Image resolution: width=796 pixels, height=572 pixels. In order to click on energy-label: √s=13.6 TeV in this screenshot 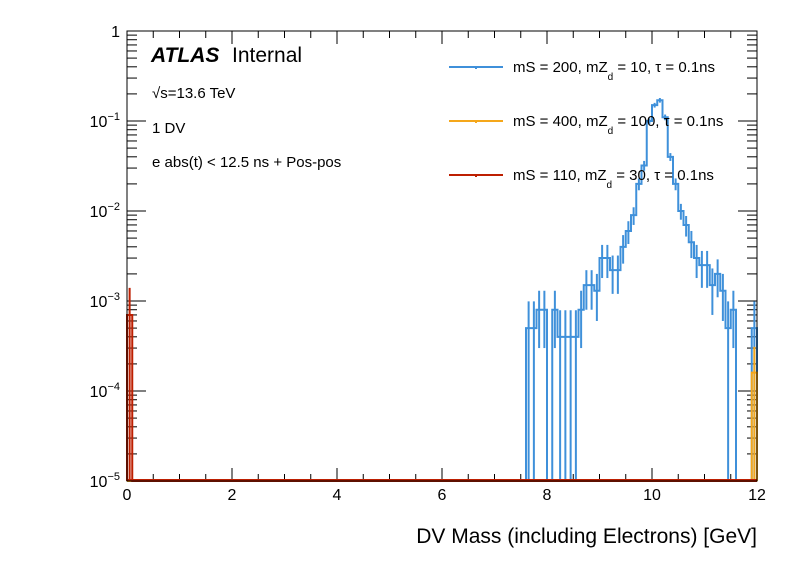, I will do `click(193, 93)`.